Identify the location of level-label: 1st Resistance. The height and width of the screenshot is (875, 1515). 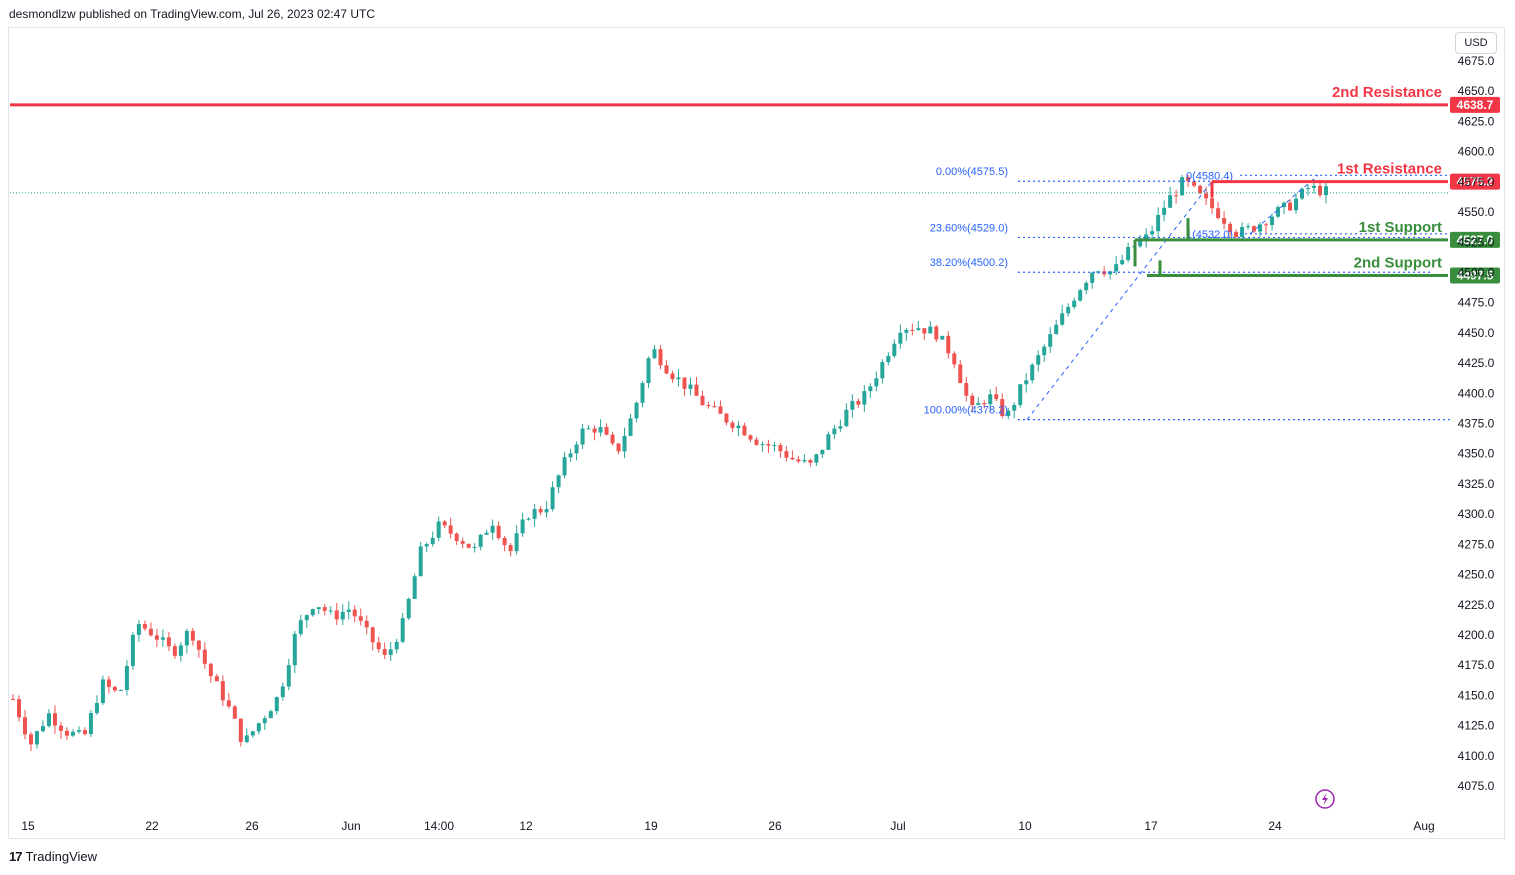
(1389, 169).